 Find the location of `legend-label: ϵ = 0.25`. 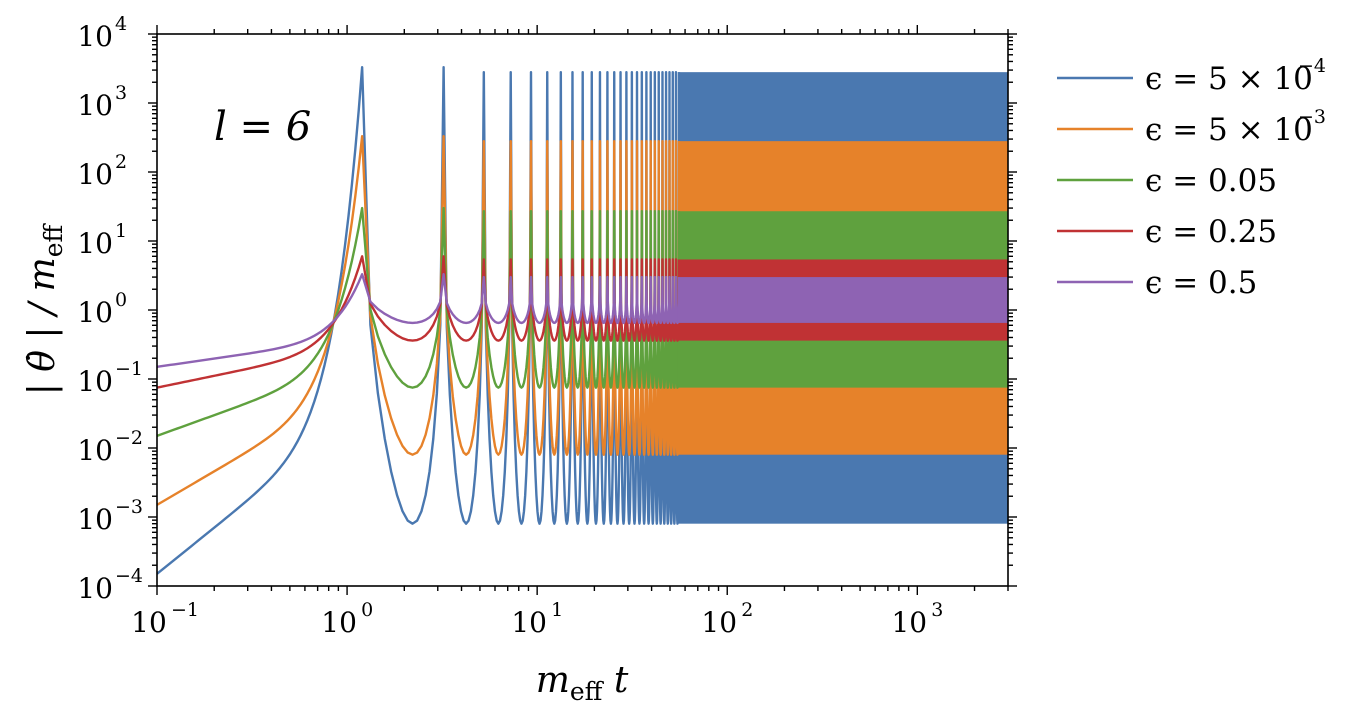

legend-label: ϵ = 0.25 is located at coordinates (1211, 232).